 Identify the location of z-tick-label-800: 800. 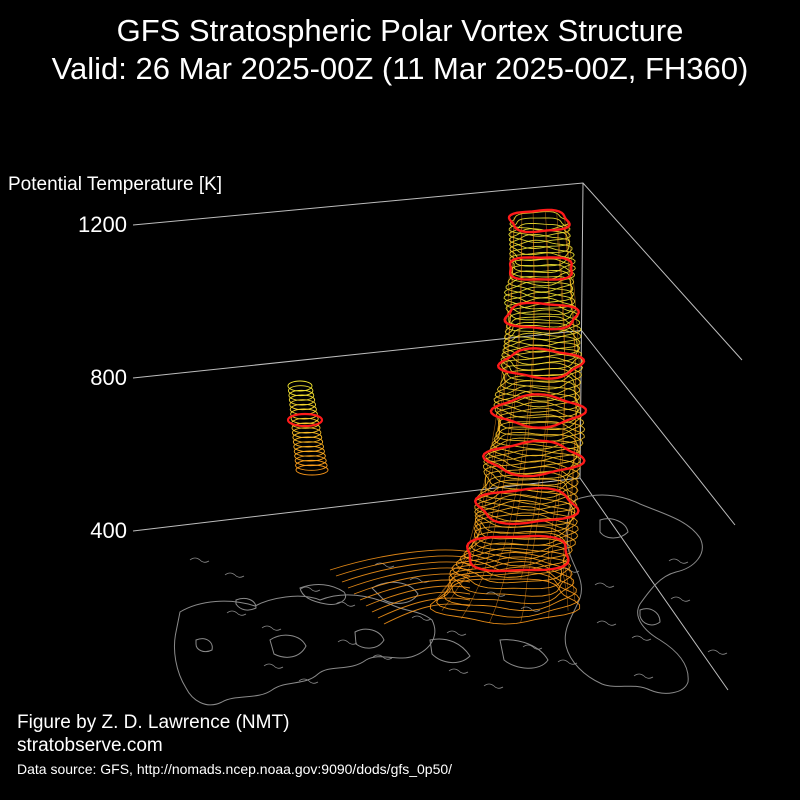
(108, 377).